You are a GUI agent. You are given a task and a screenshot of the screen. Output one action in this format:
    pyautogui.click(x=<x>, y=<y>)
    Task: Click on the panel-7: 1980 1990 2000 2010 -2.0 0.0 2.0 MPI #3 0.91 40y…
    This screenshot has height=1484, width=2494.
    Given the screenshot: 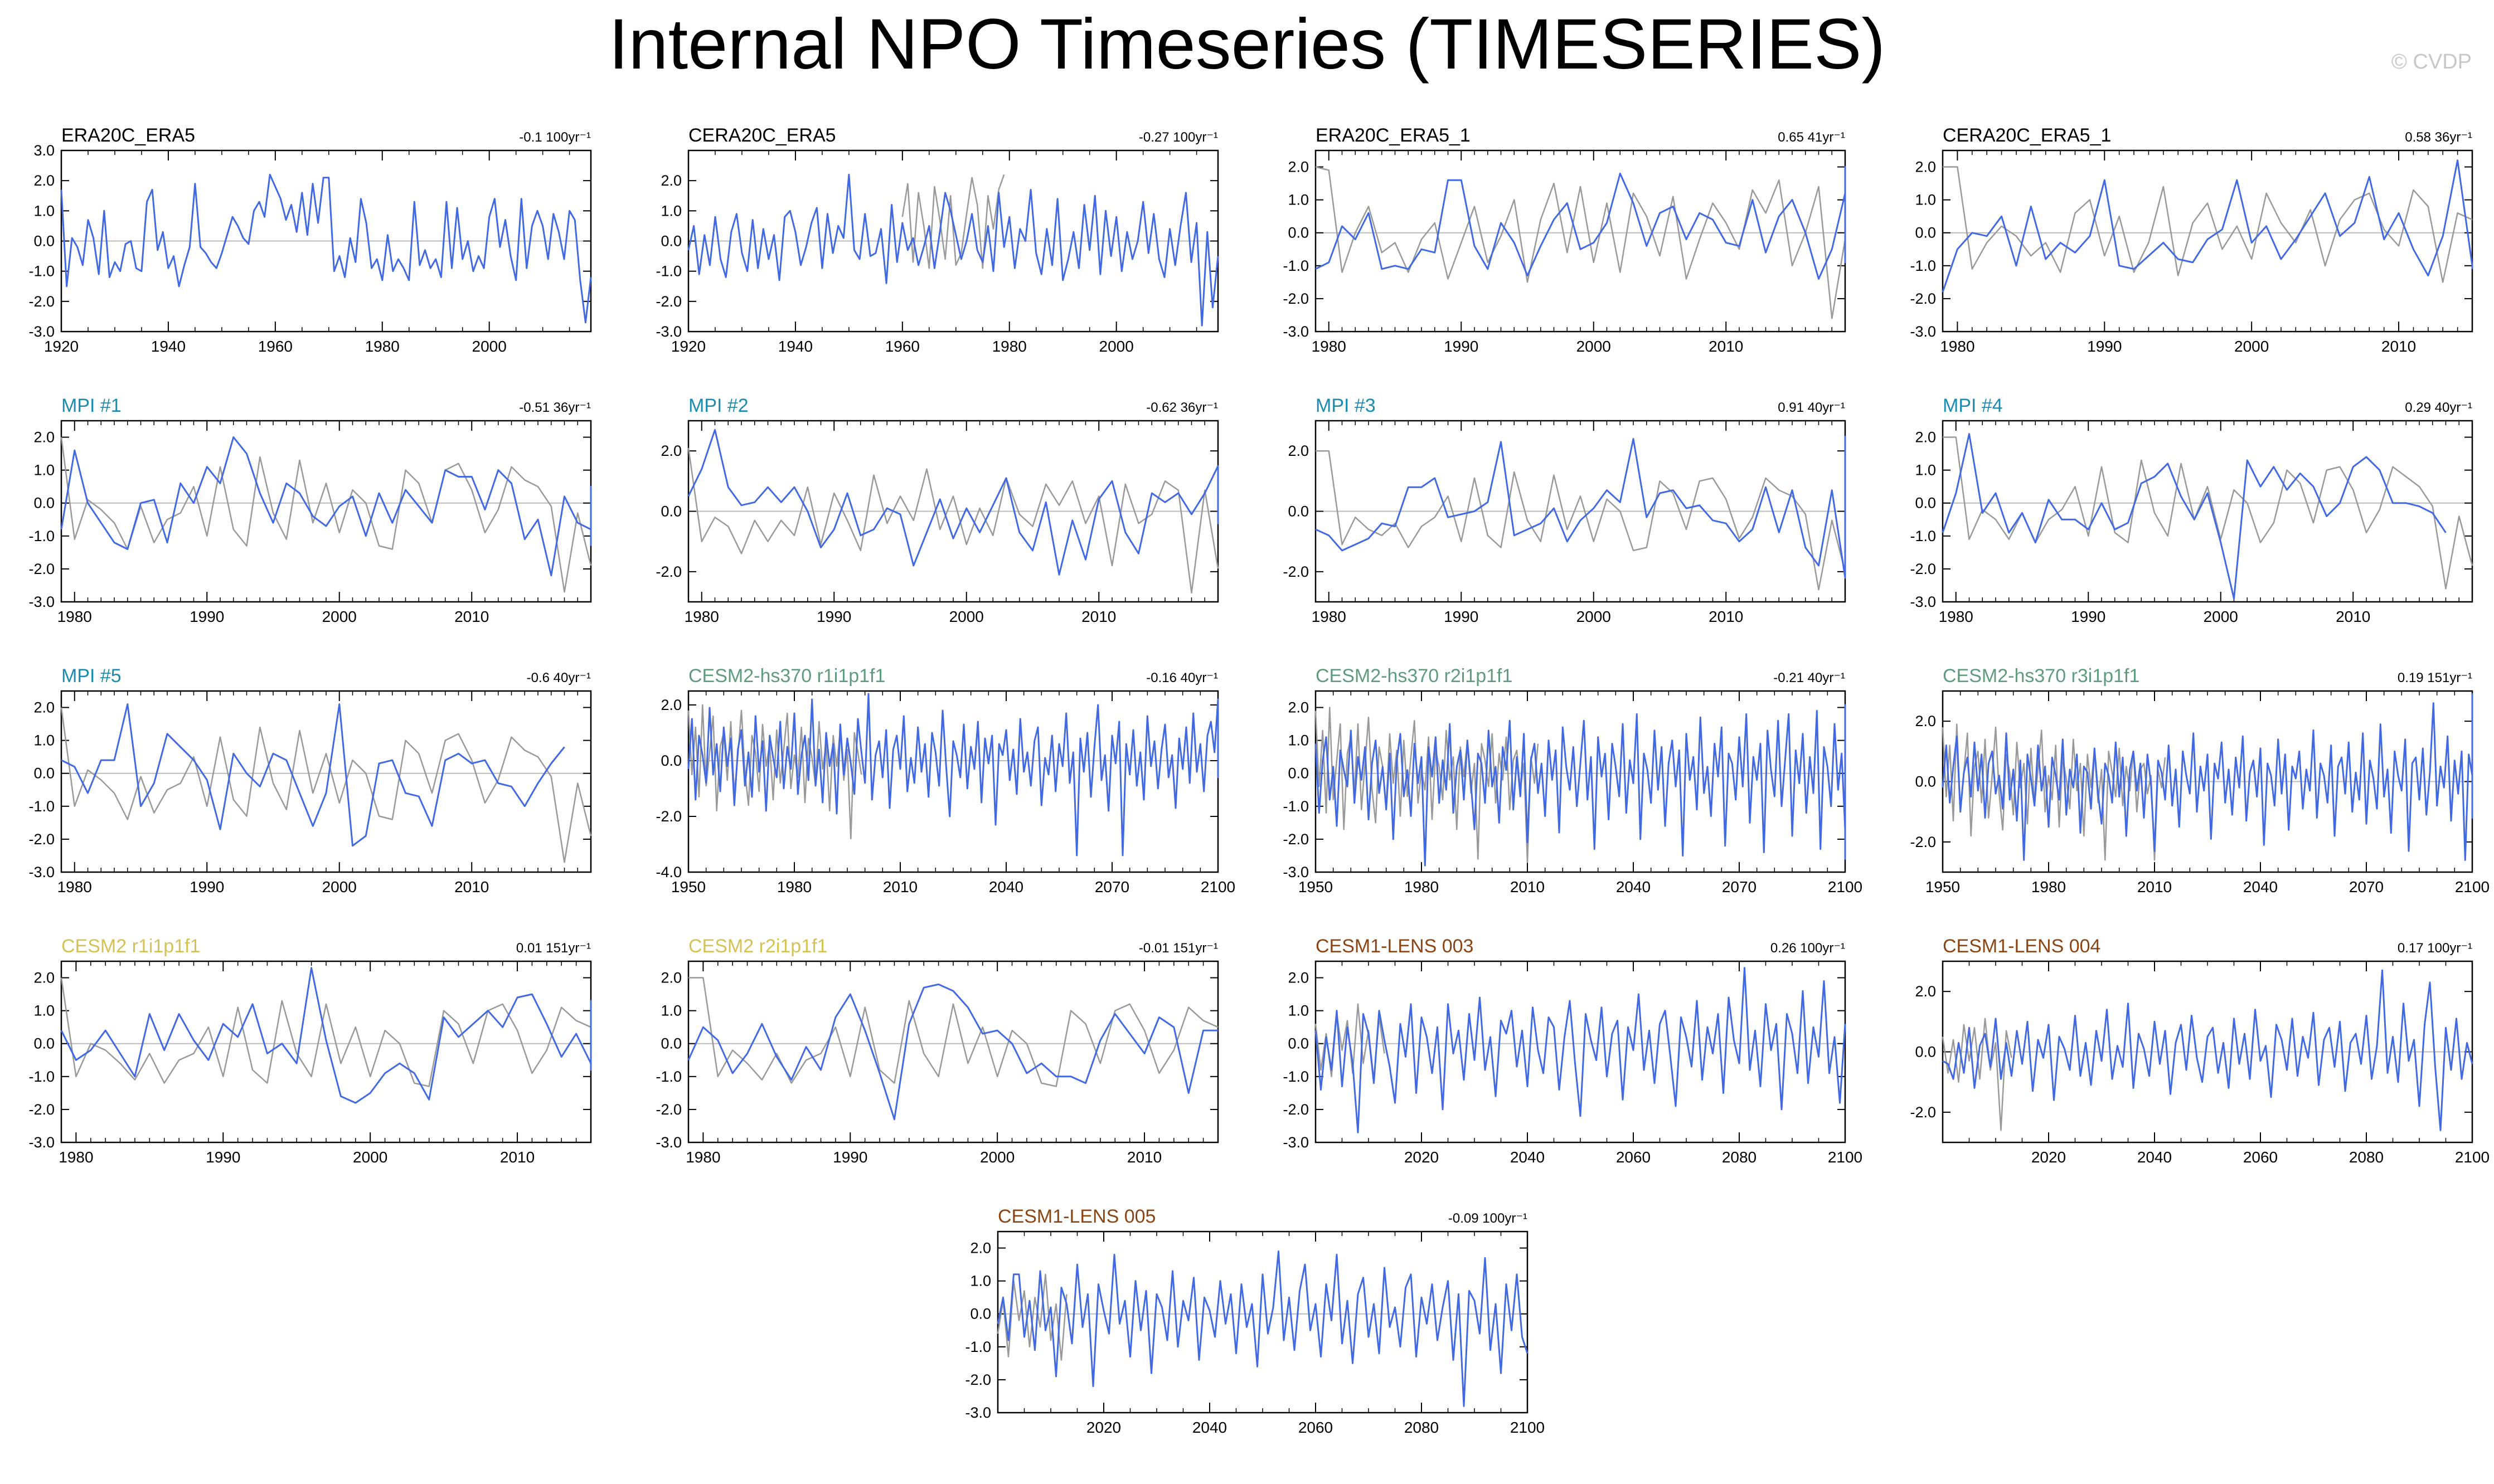 What is the action you would take?
    pyautogui.click(x=1564, y=510)
    